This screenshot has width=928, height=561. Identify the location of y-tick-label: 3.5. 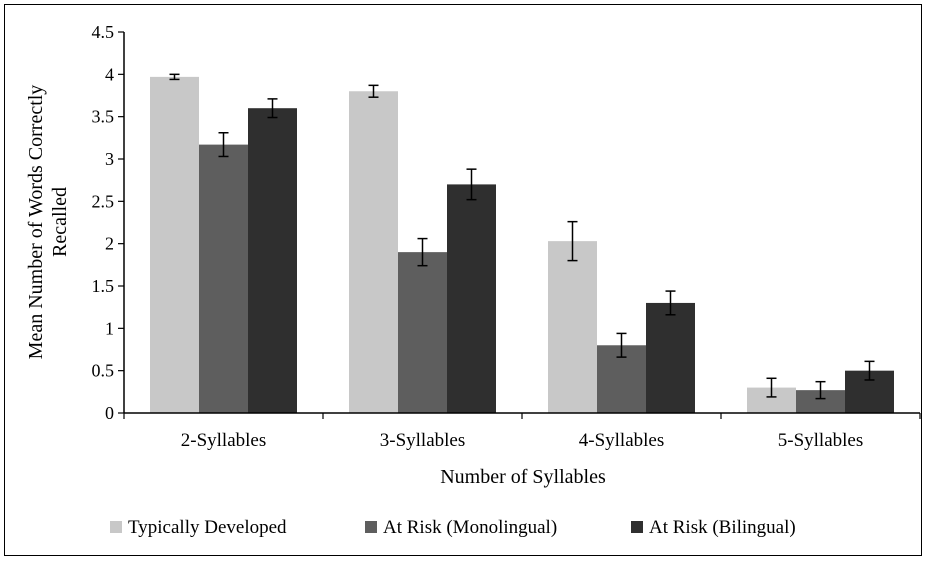
(103, 117).